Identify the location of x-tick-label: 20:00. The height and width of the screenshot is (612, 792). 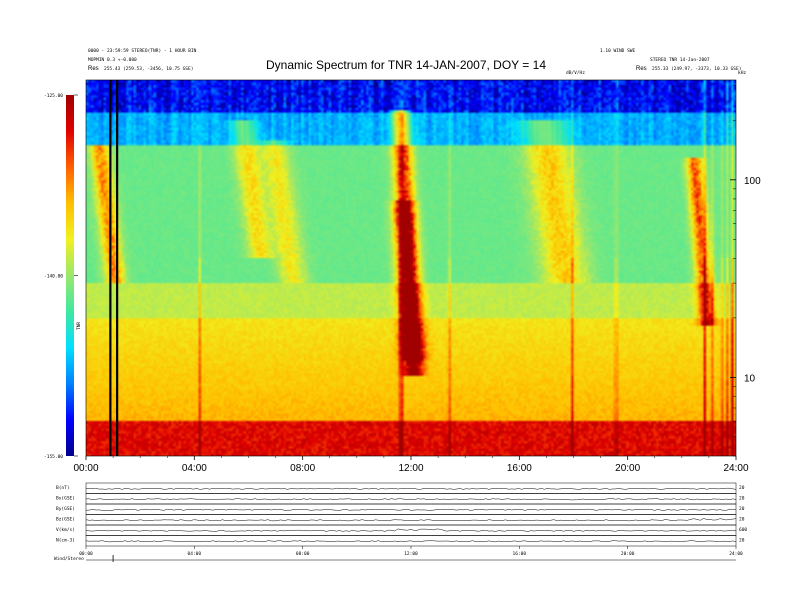
(627, 468).